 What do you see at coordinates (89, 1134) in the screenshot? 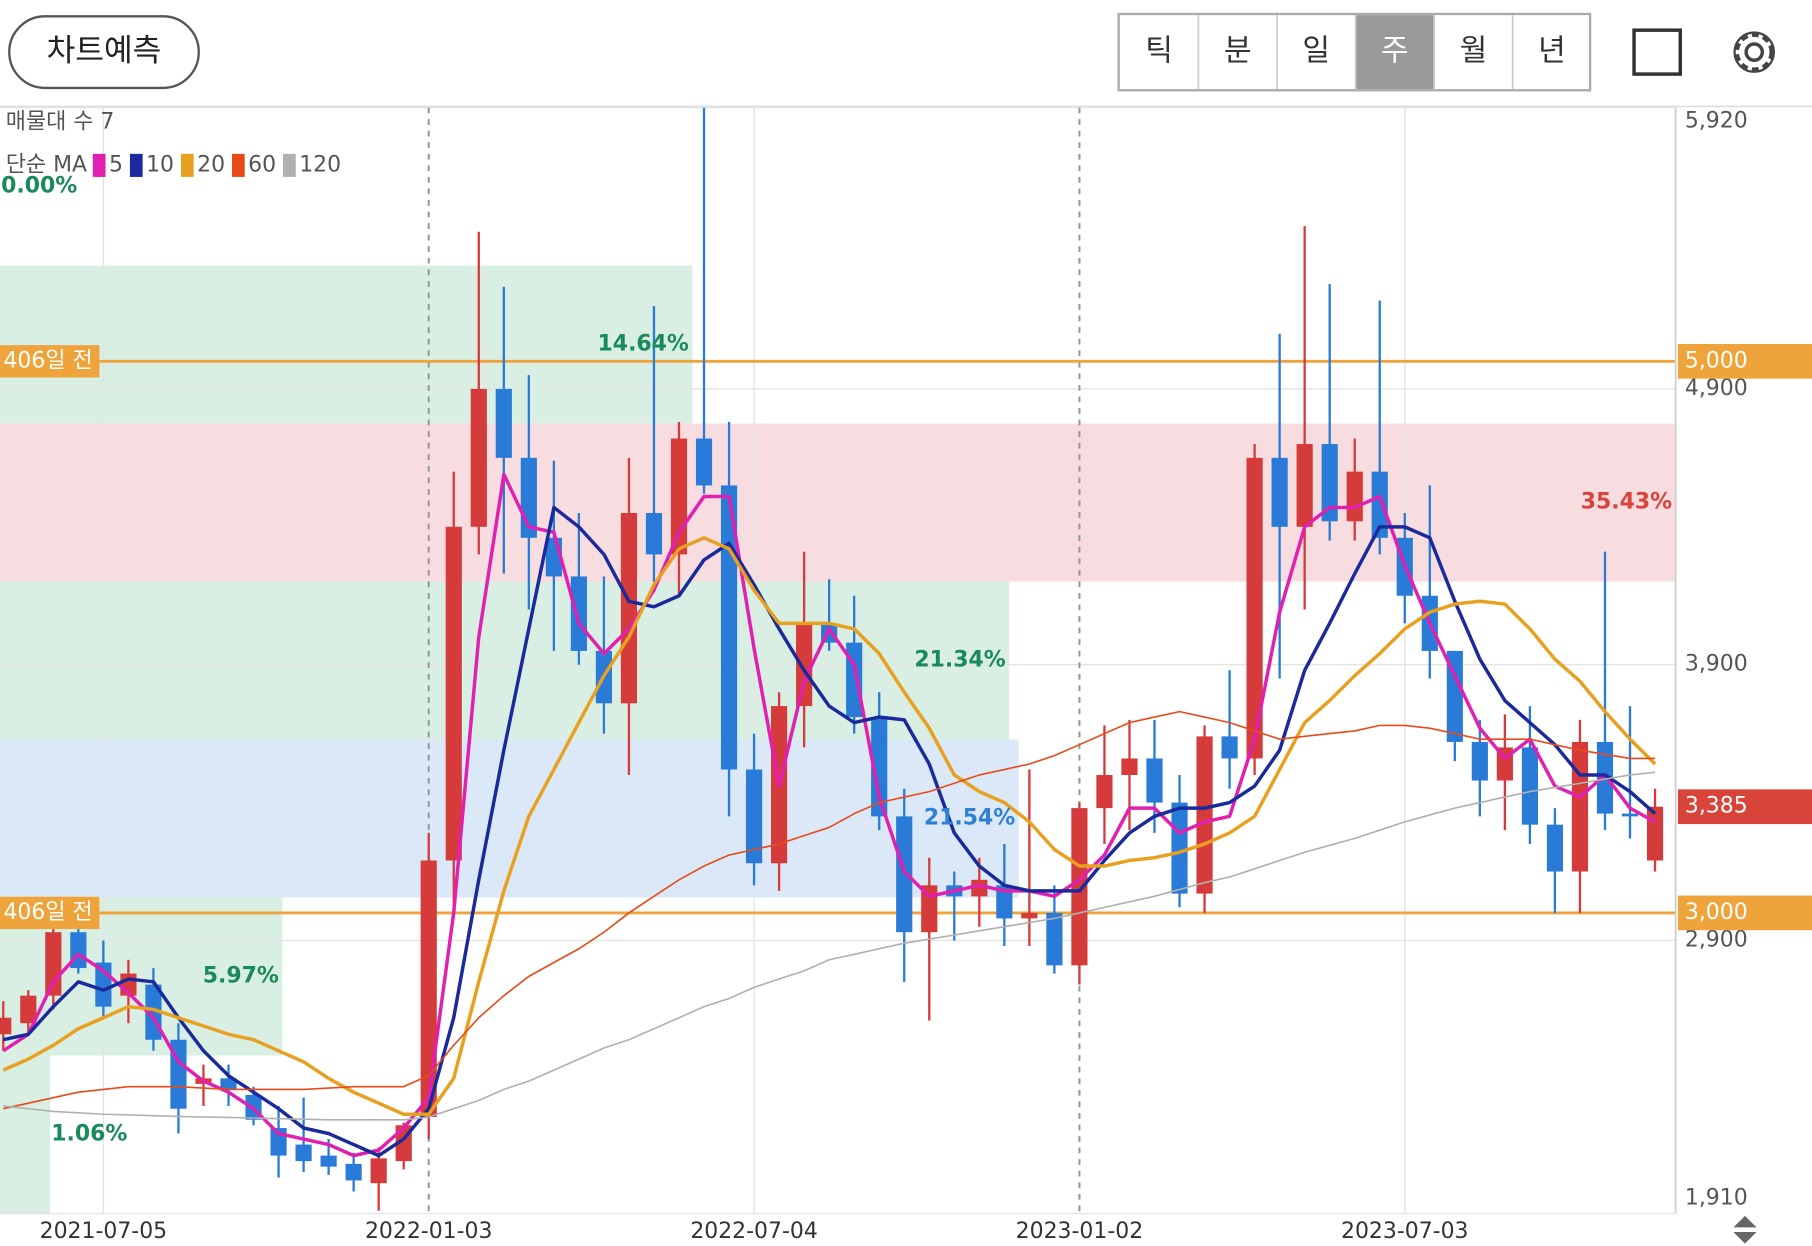
I see `volume-zone-label: 1.06%` at bounding box center [89, 1134].